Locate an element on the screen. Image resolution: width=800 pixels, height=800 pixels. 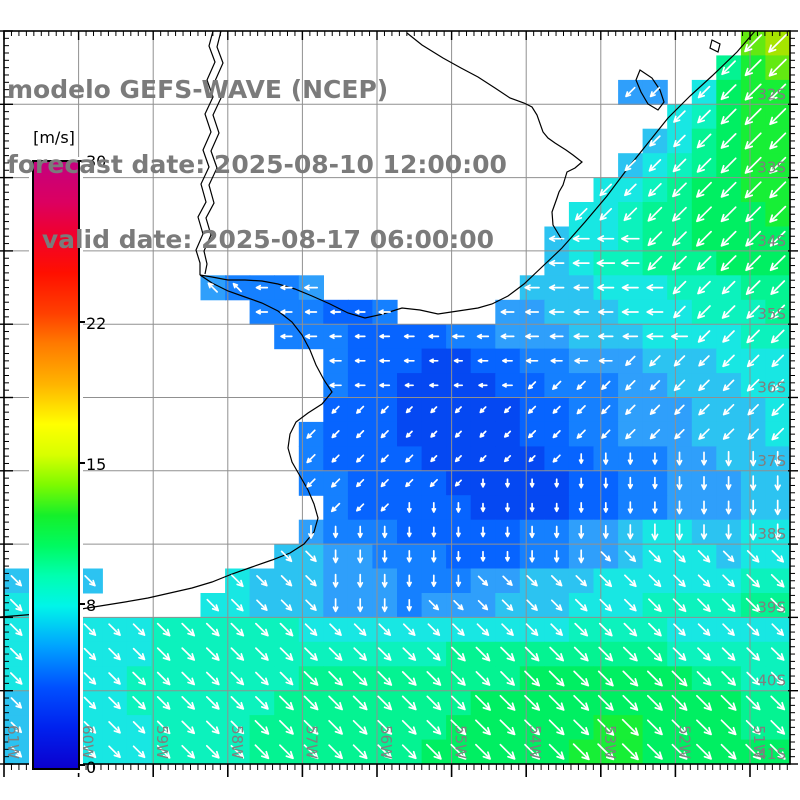
lat-label: 40S is located at coordinates (771, 681).